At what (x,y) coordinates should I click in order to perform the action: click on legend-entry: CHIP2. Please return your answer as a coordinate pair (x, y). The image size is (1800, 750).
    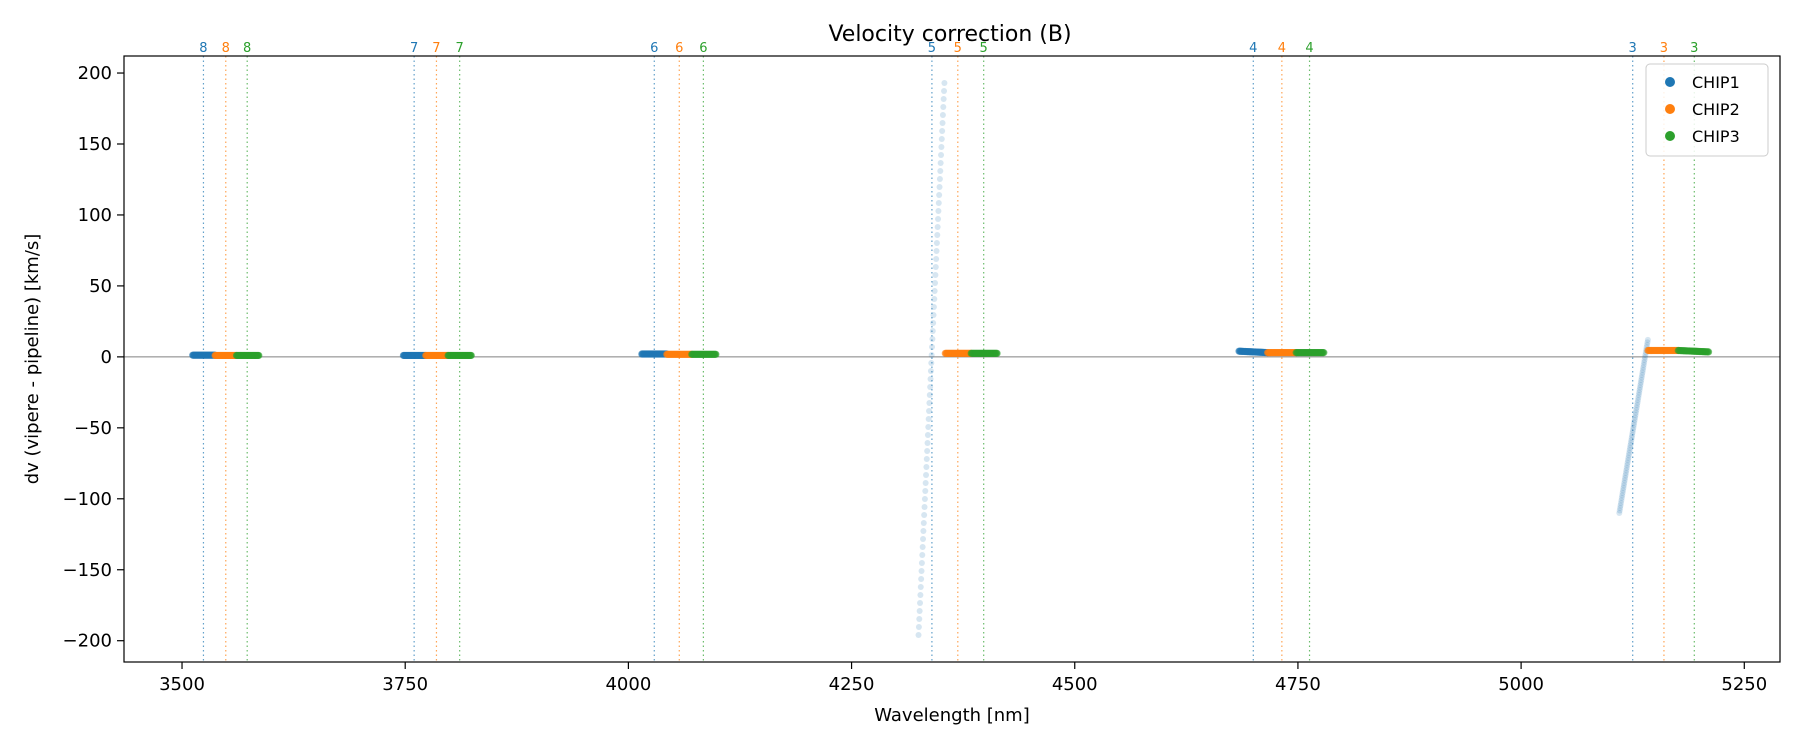
    Looking at the image, I should click on (1716, 109).